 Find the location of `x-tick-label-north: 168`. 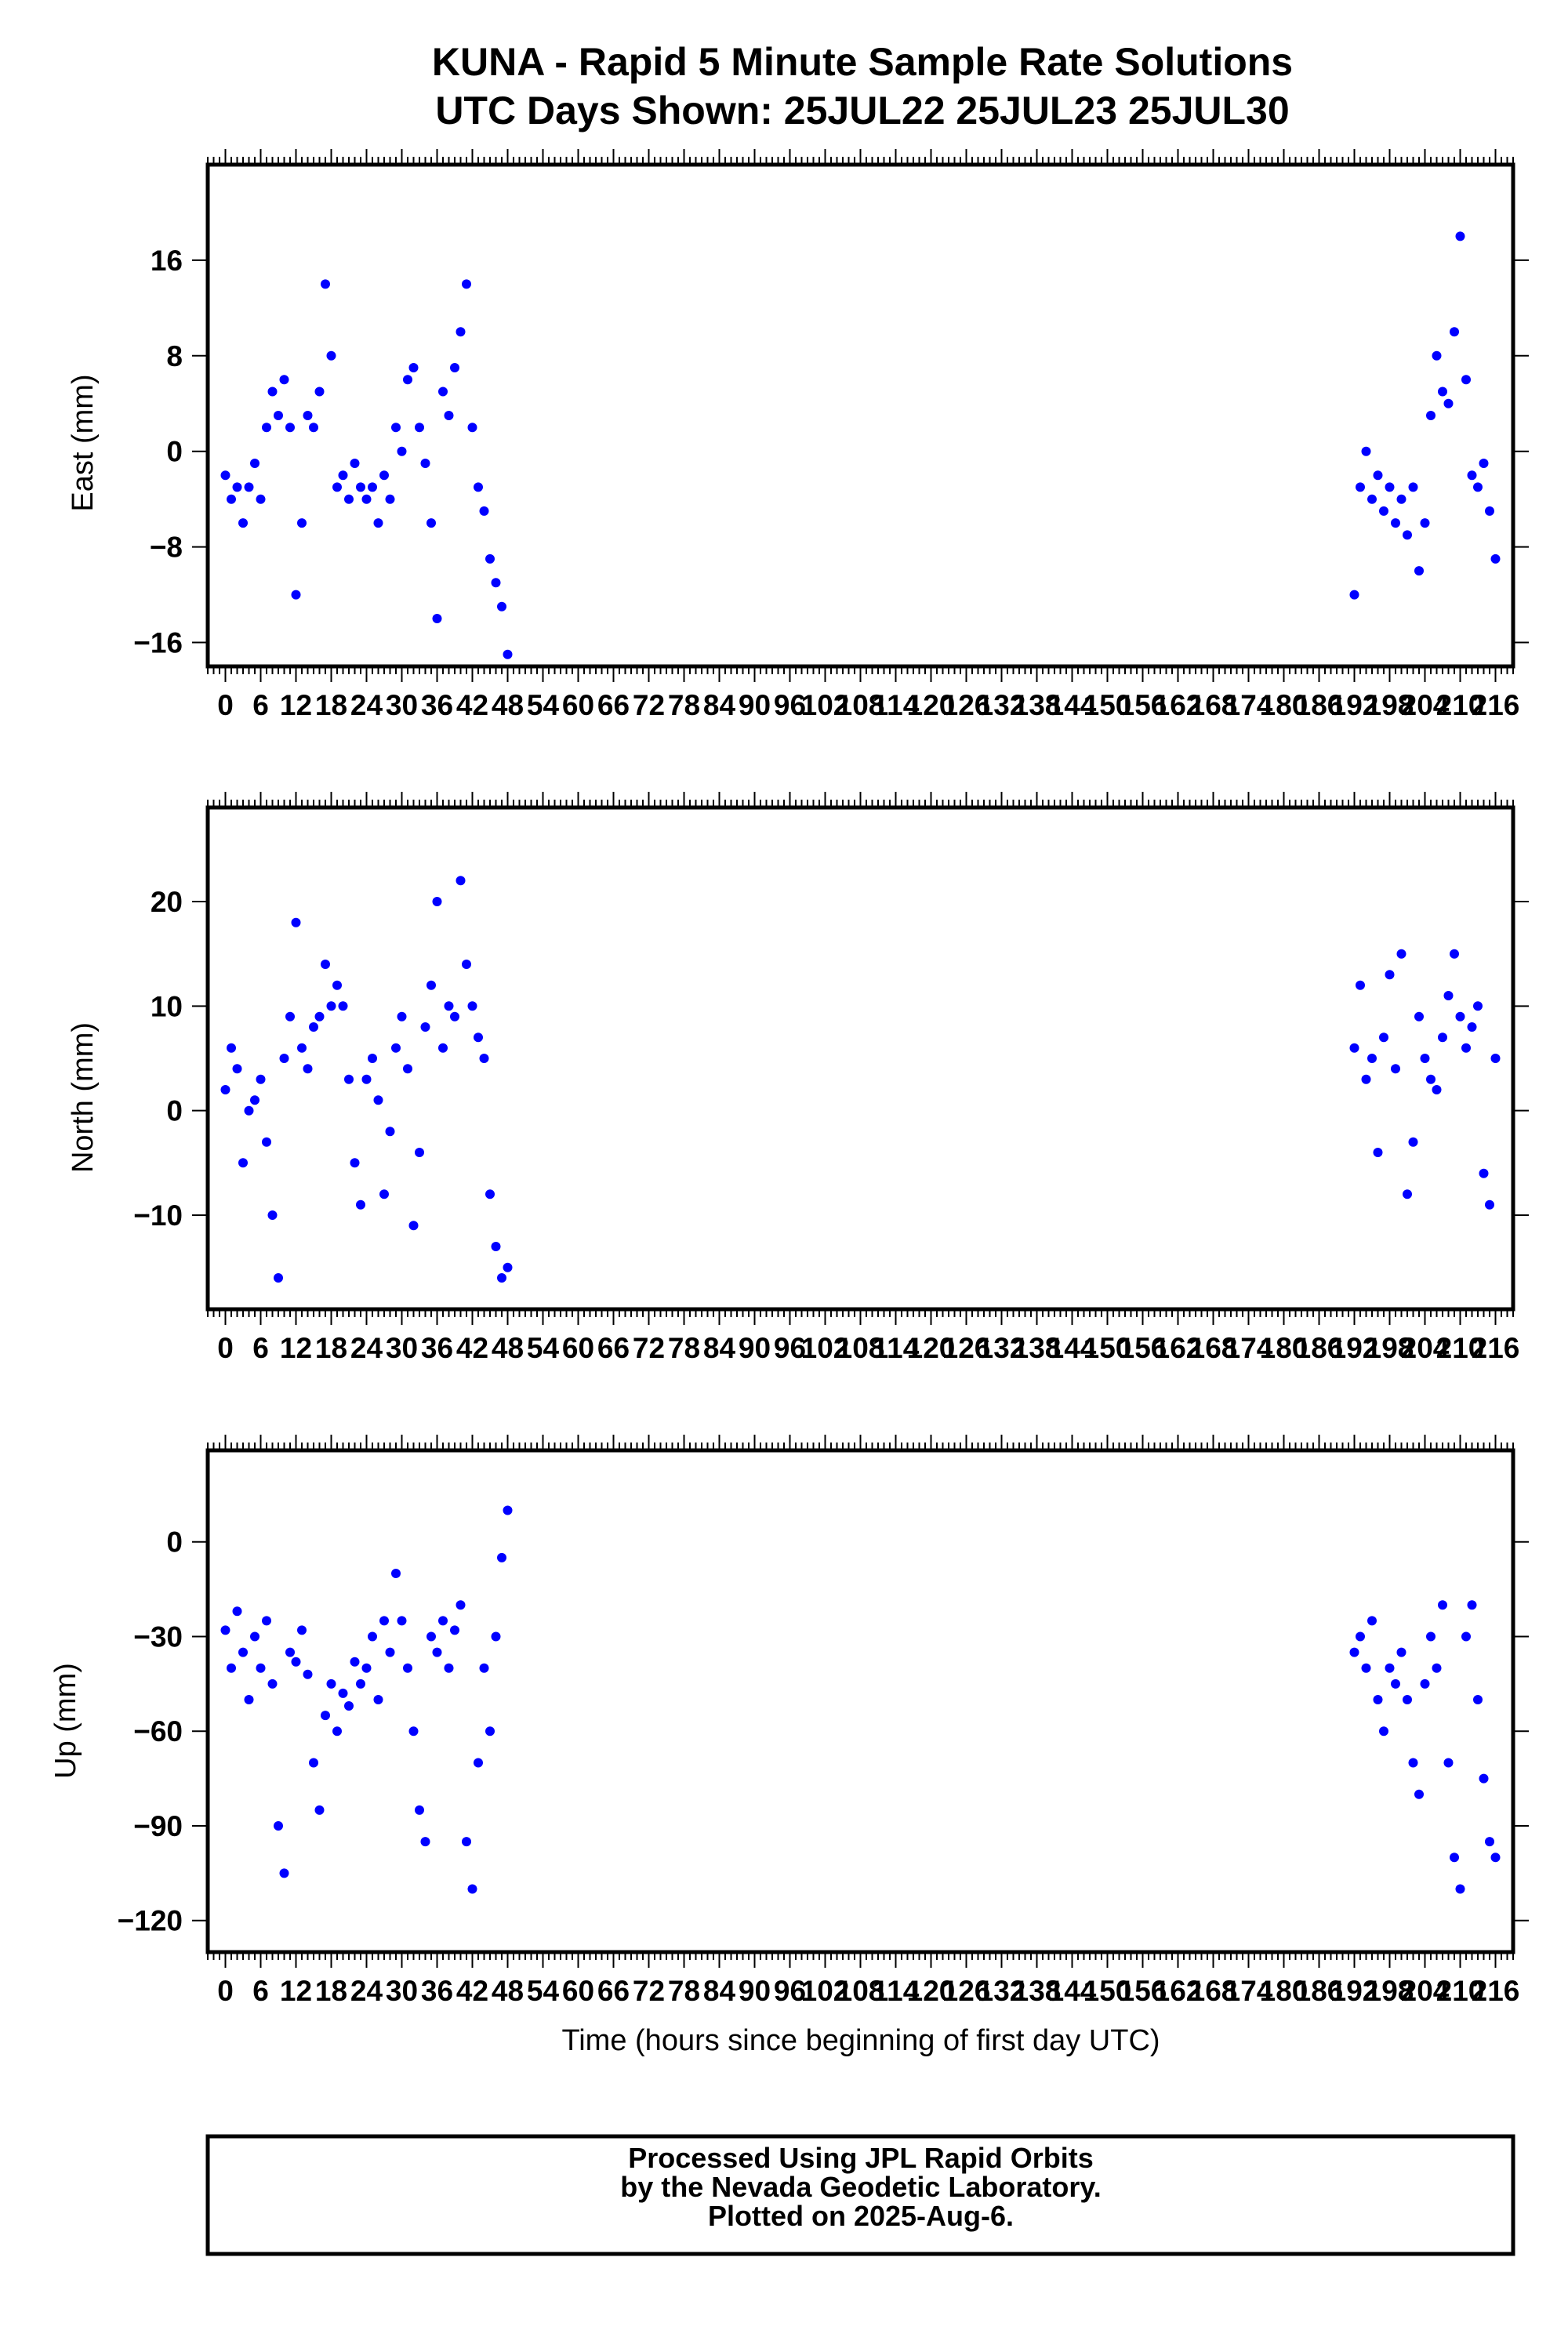

x-tick-label-north: 168 is located at coordinates (1213, 1348).